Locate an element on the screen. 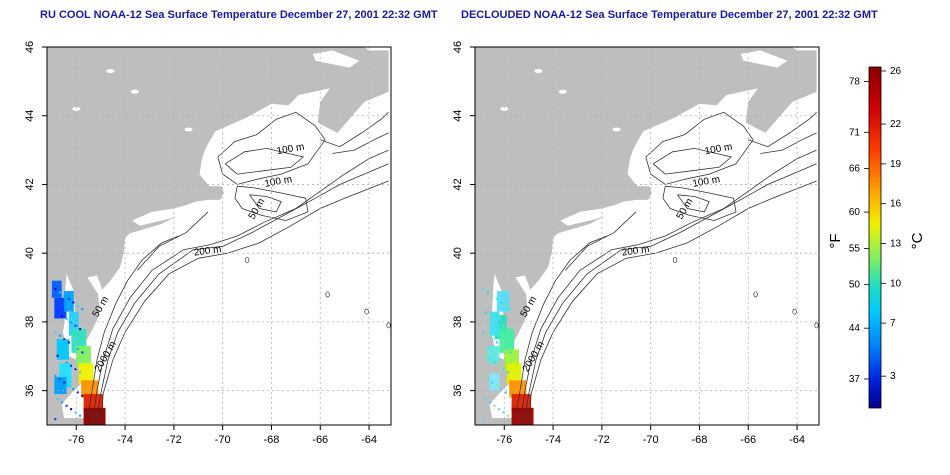  latitude-tick-label: 42 is located at coordinates (458, 184).